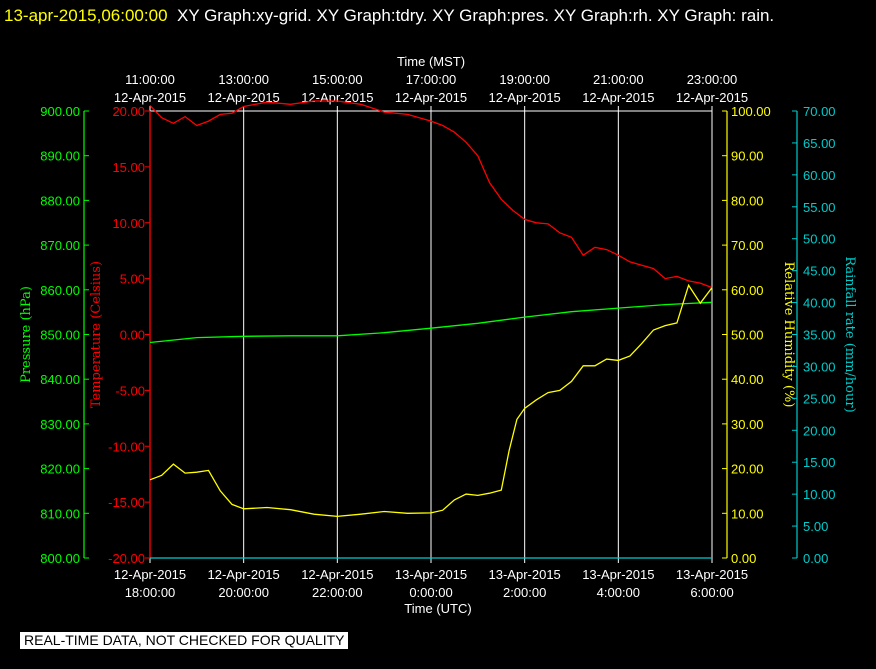  Describe the element at coordinates (128, 167) in the screenshot. I see `temperature-tick-label: 15.00` at that location.